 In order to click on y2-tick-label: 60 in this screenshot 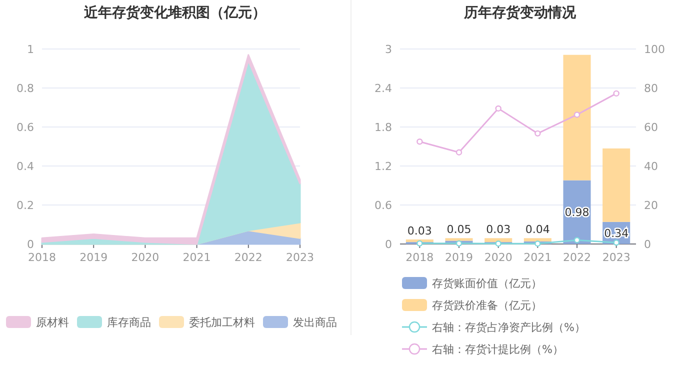, I will do `click(651, 127)`.